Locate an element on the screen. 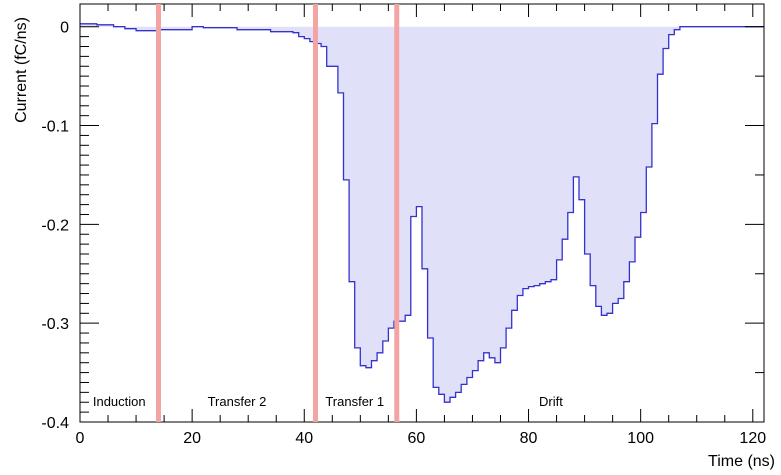  y-axis-title: Current (fC/ns) is located at coordinates (21, 70).